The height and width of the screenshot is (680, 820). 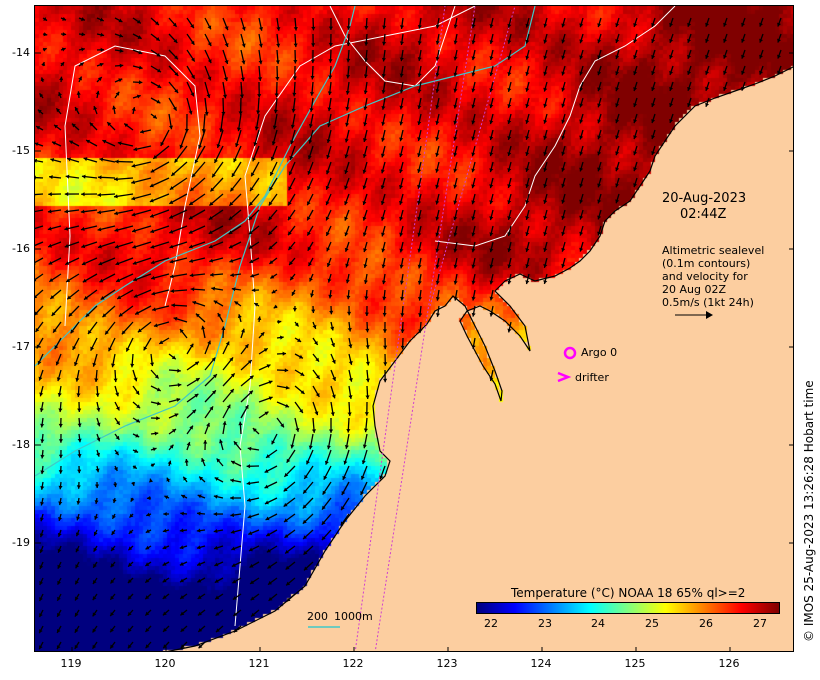 I want to click on sealevel-legend-line: 0.5m/s (1kt 24h), so click(x=708, y=302).